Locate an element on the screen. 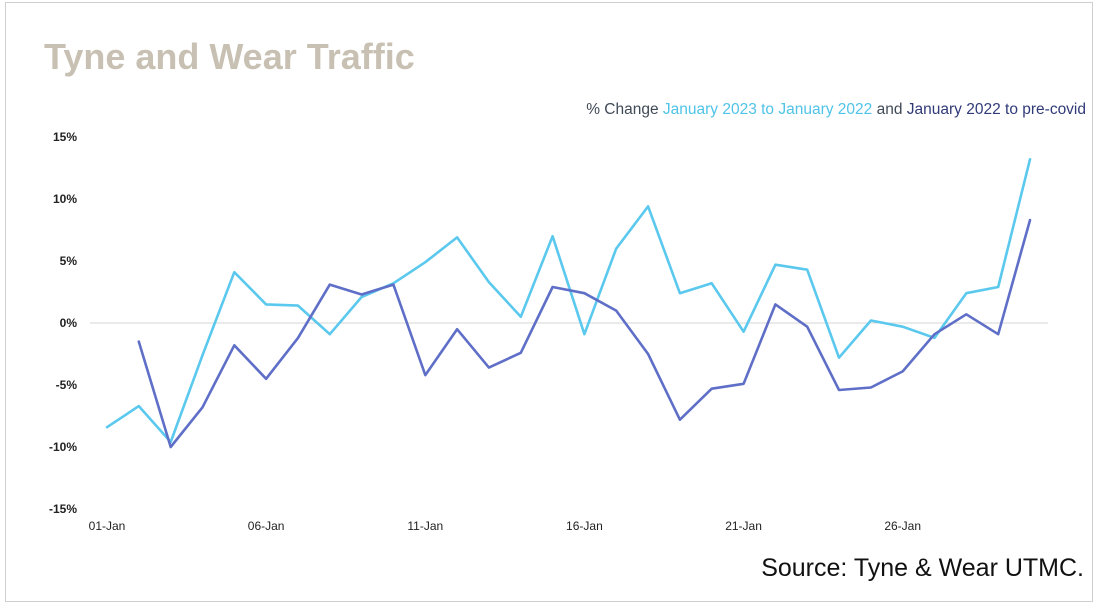  x-tick-label: 01-Jan is located at coordinates (107, 526).